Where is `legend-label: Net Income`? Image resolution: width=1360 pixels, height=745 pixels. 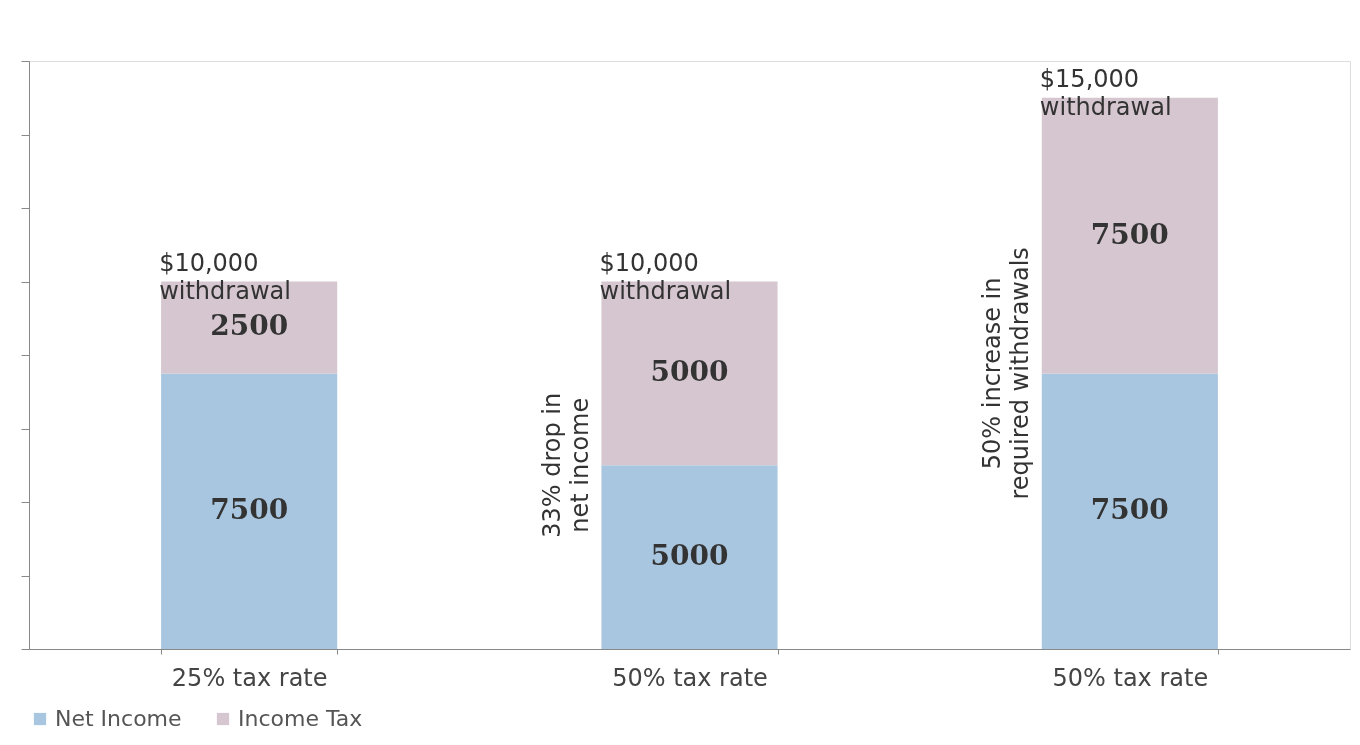 legend-label: Net Income is located at coordinates (118, 718).